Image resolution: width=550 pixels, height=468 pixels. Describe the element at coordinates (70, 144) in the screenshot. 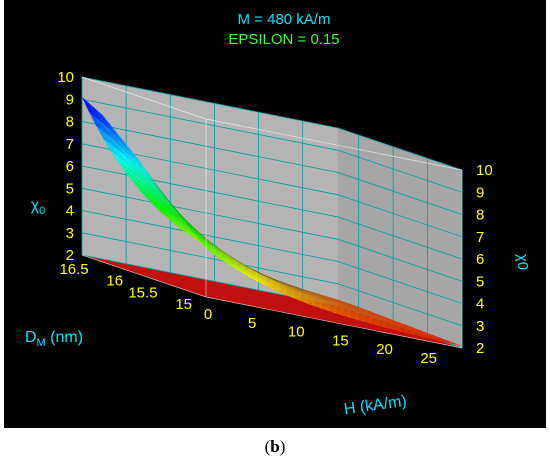

I see `z-tick-label-left: 7` at that location.